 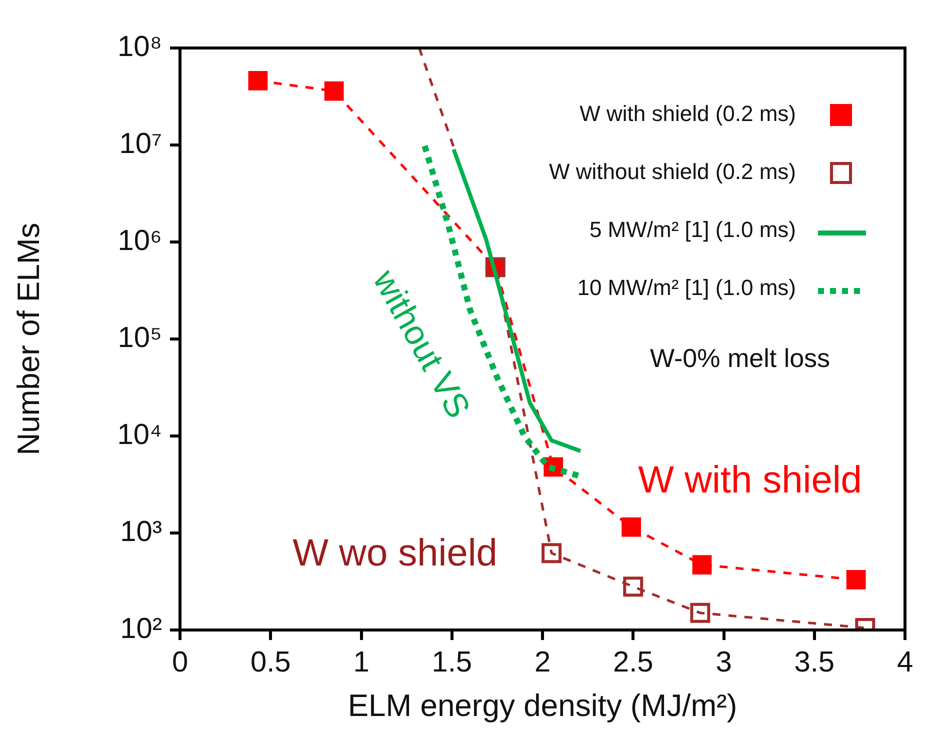 I want to click on y-tick-label: 10⁸, so click(x=140, y=47).